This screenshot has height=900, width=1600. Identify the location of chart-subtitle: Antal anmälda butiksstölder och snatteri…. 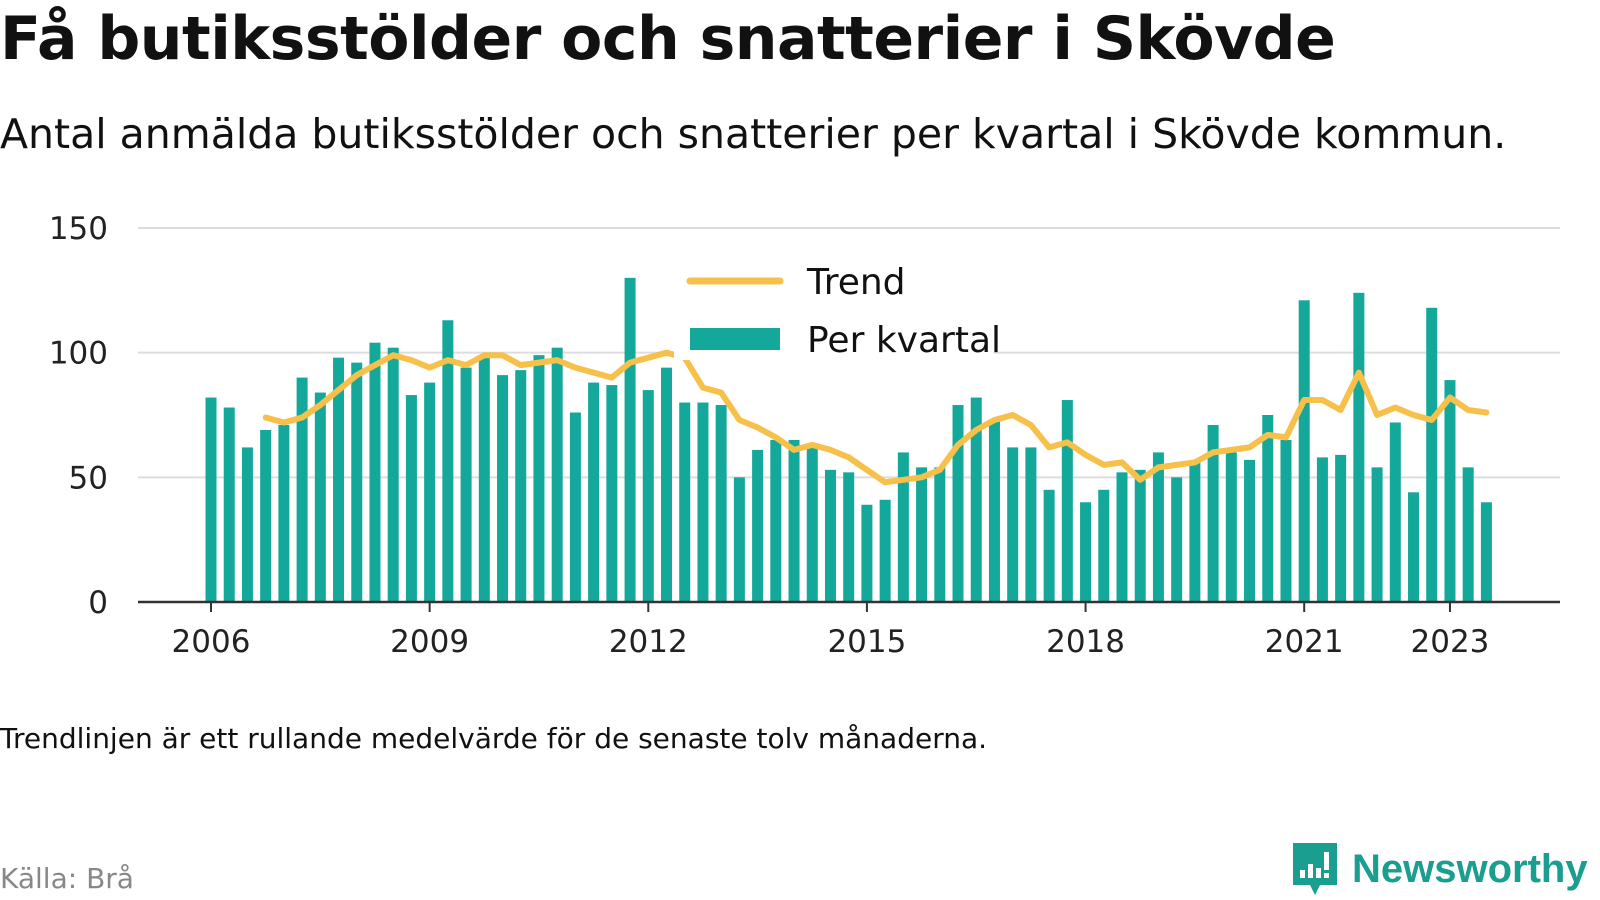
(753, 134).